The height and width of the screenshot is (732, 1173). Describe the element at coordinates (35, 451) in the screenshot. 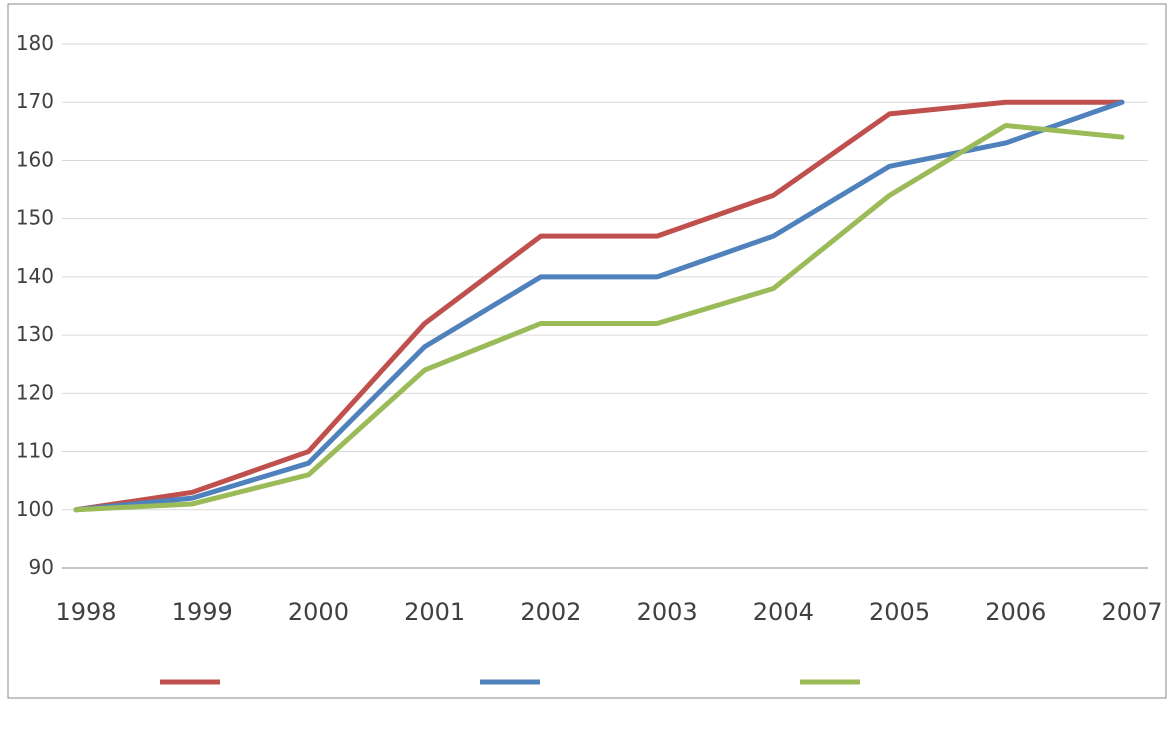

I see `y-tick-label: 110` at that location.